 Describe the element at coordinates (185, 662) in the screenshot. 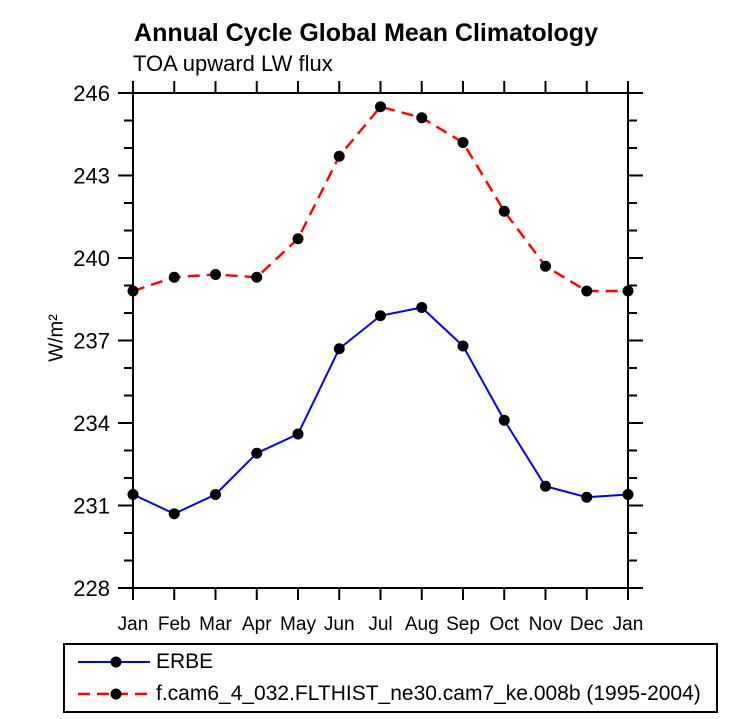

I see `legend-label: ERBE` at that location.